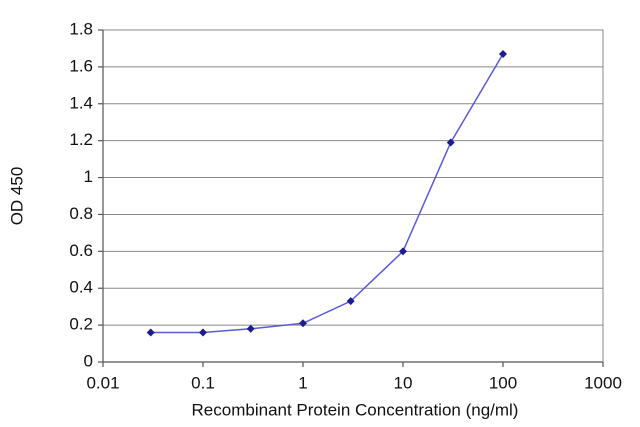  Describe the element at coordinates (81, 250) in the screenshot. I see `y-tick-label: 0.6` at that location.